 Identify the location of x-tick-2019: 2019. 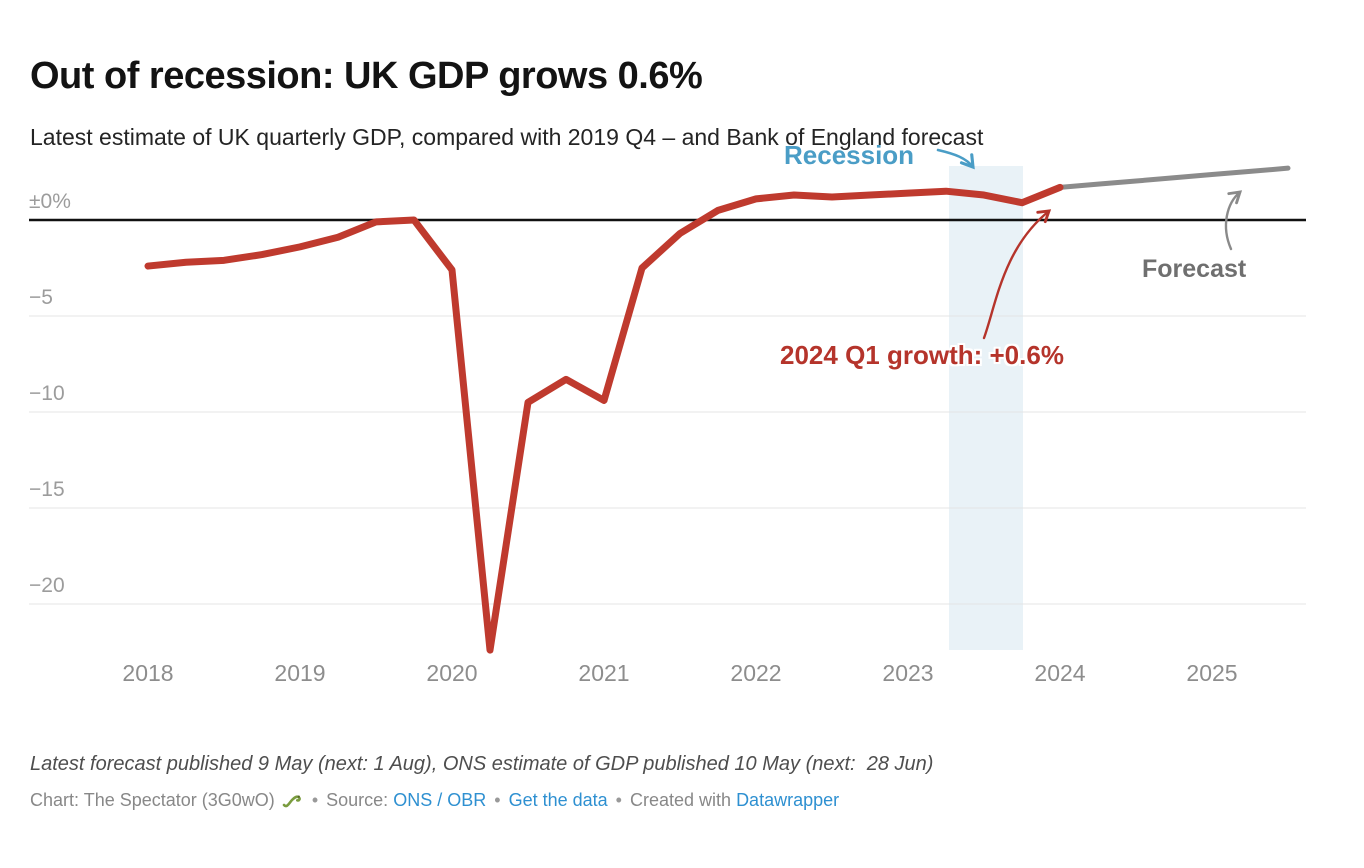
(300, 673).